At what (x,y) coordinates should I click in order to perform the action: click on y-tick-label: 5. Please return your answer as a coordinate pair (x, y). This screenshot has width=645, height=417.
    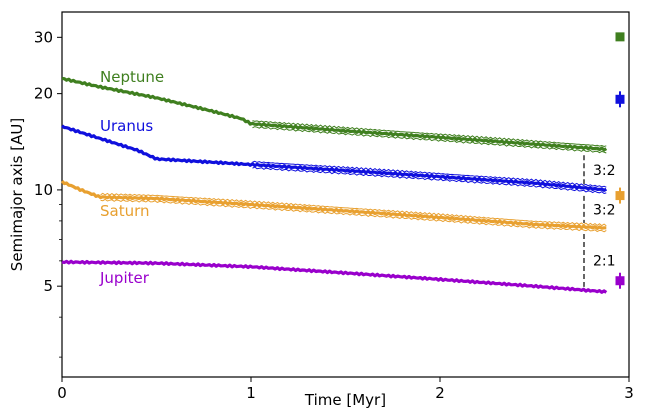
    Looking at the image, I should click on (48, 286).